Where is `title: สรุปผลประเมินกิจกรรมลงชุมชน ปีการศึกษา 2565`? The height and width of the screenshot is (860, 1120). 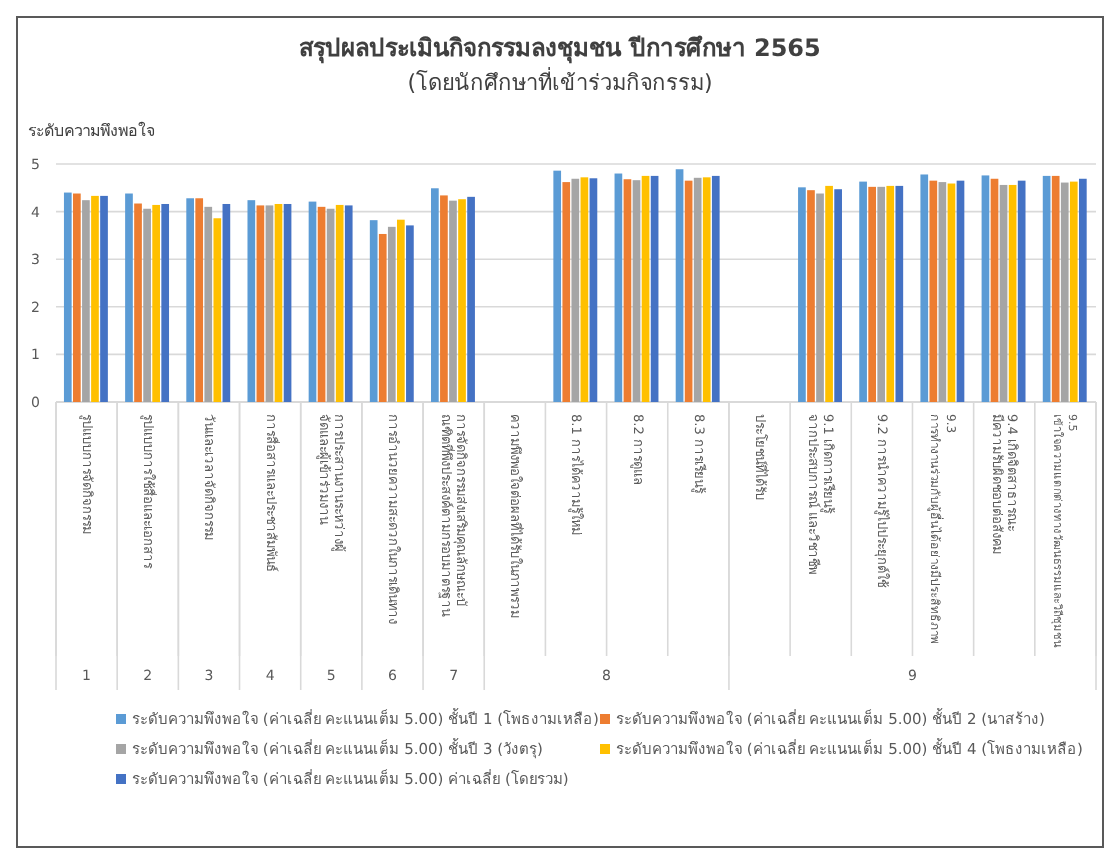
title: สรุปผลประเมินกิจกรรมลงชุมชน ปีการศึกษา 2565 is located at coordinates (560, 48).